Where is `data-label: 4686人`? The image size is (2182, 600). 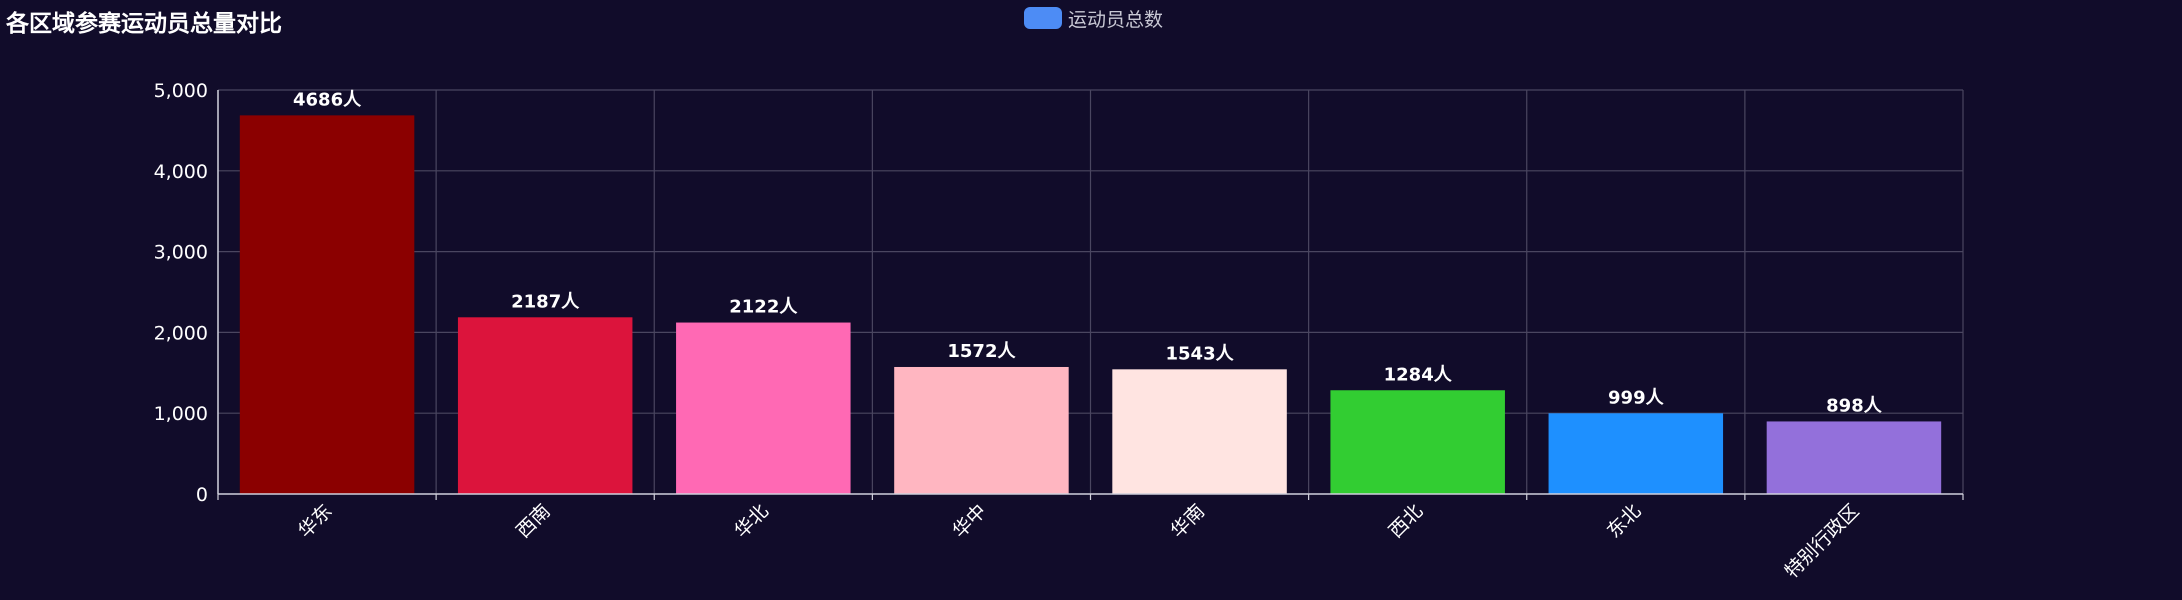
data-label: 4686人 is located at coordinates (327, 99).